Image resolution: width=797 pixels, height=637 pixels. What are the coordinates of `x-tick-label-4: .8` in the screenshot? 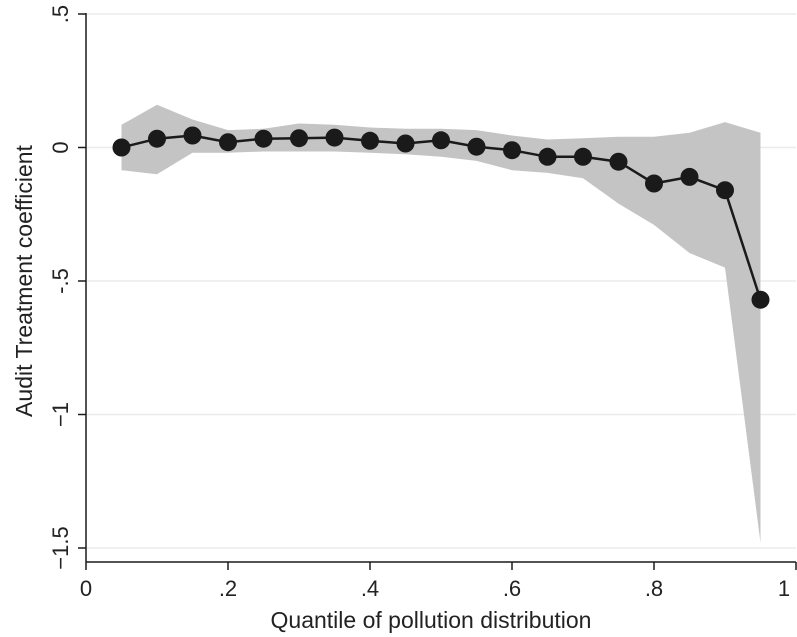 It's located at (654, 588).